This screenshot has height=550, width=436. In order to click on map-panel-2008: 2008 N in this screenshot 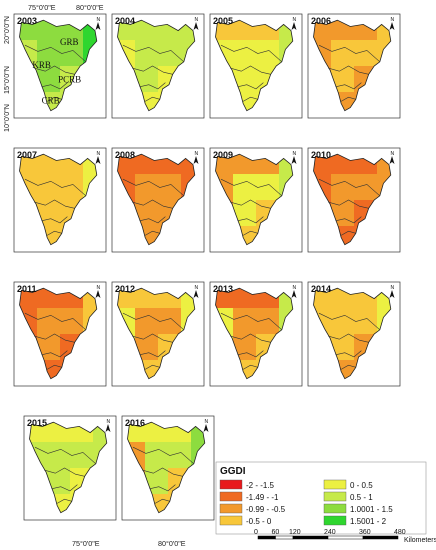, I will do `click(158, 200)`.